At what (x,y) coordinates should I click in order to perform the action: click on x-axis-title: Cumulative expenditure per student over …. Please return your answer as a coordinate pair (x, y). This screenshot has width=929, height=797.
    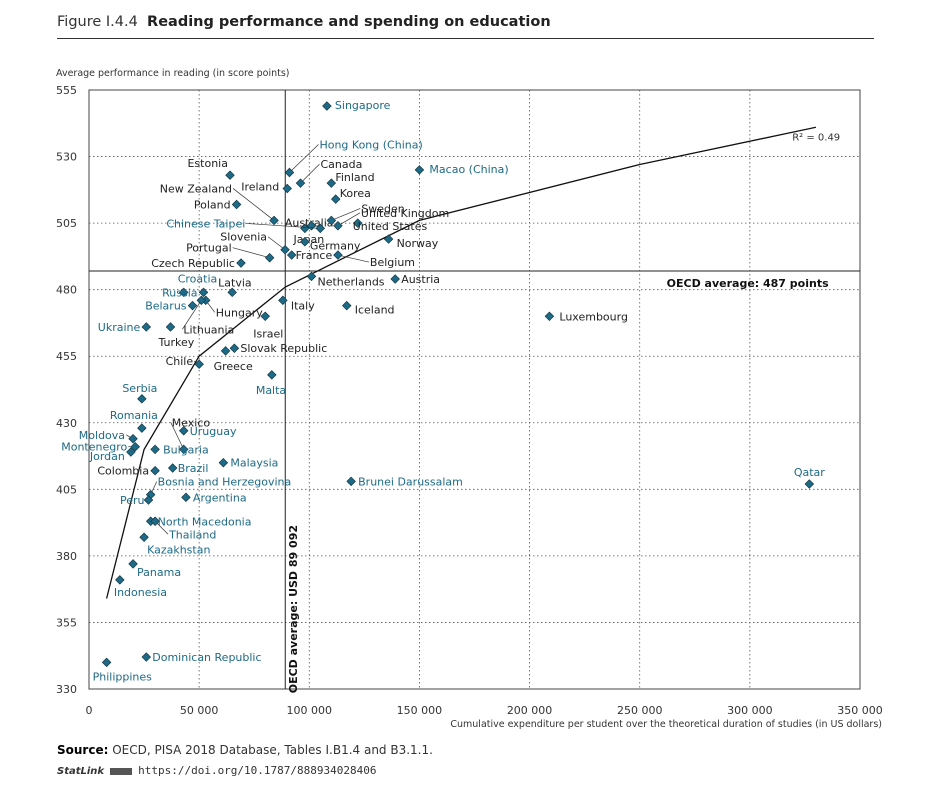
    Looking at the image, I should click on (666, 724).